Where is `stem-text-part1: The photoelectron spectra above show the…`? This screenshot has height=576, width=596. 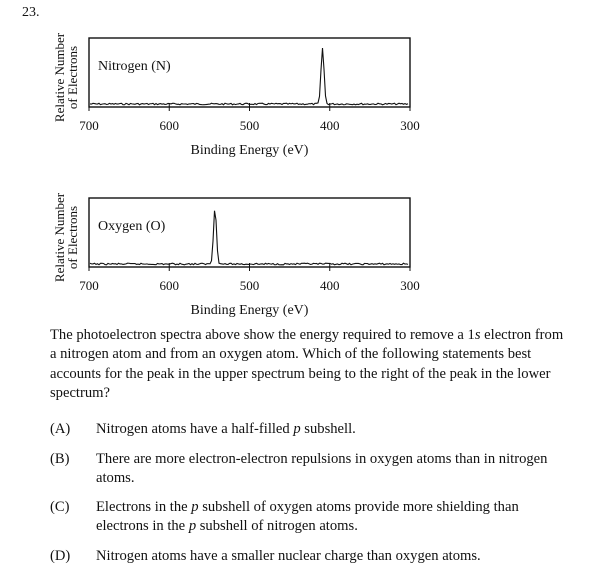
stem-text-part1: The photoelectron spectra above show the… is located at coordinates (262, 335).